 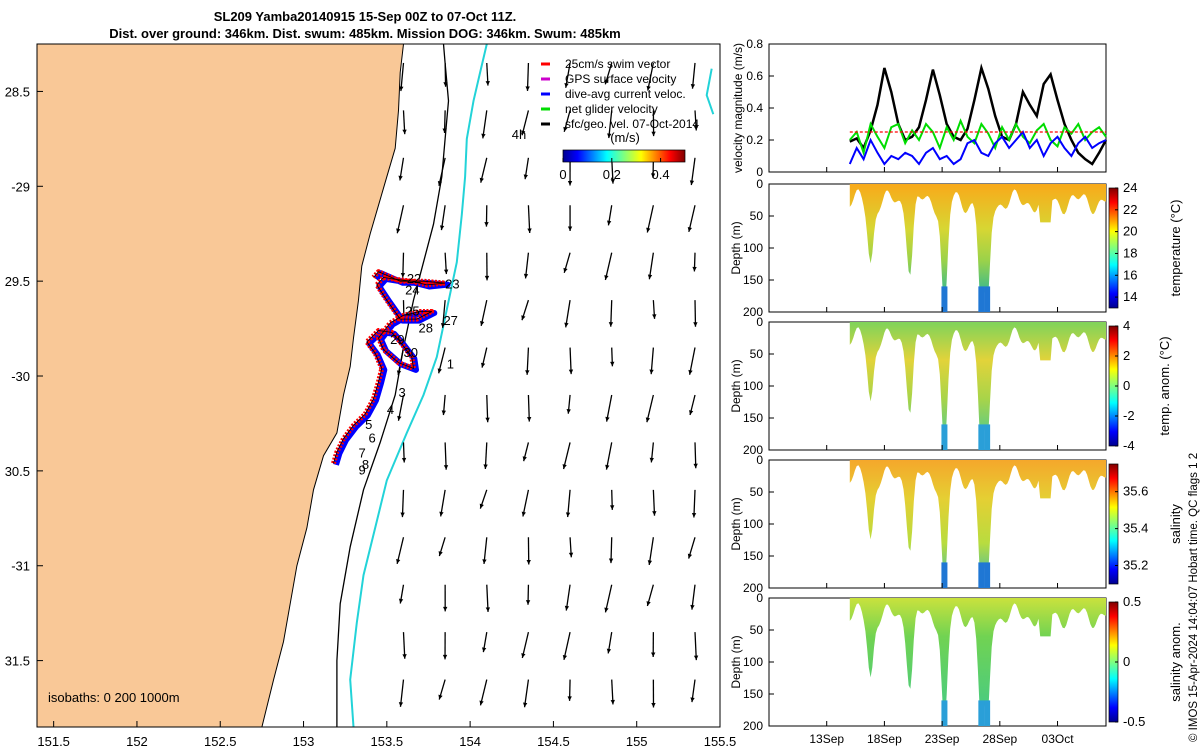 I want to click on section-colorbar-label: salinity, so click(x=1175, y=524).